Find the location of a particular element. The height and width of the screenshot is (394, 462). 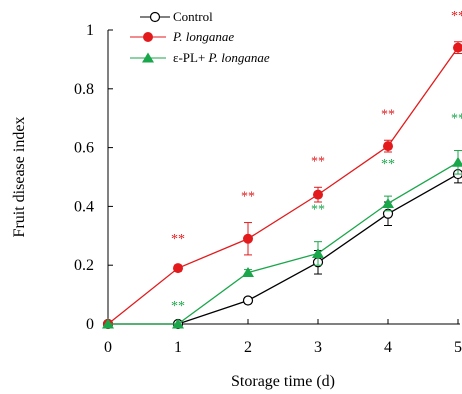

x-tick-label: 1 is located at coordinates (178, 347).